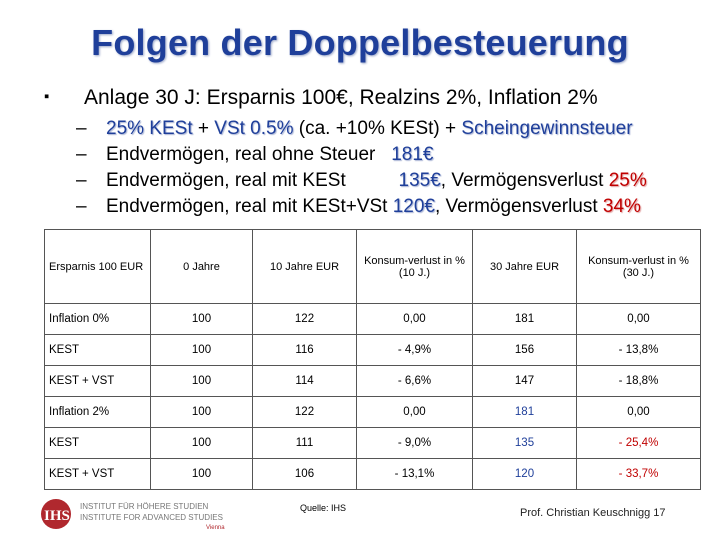 This screenshot has height=540, width=720. I want to click on table-cell: - 18,8%, so click(638, 381).